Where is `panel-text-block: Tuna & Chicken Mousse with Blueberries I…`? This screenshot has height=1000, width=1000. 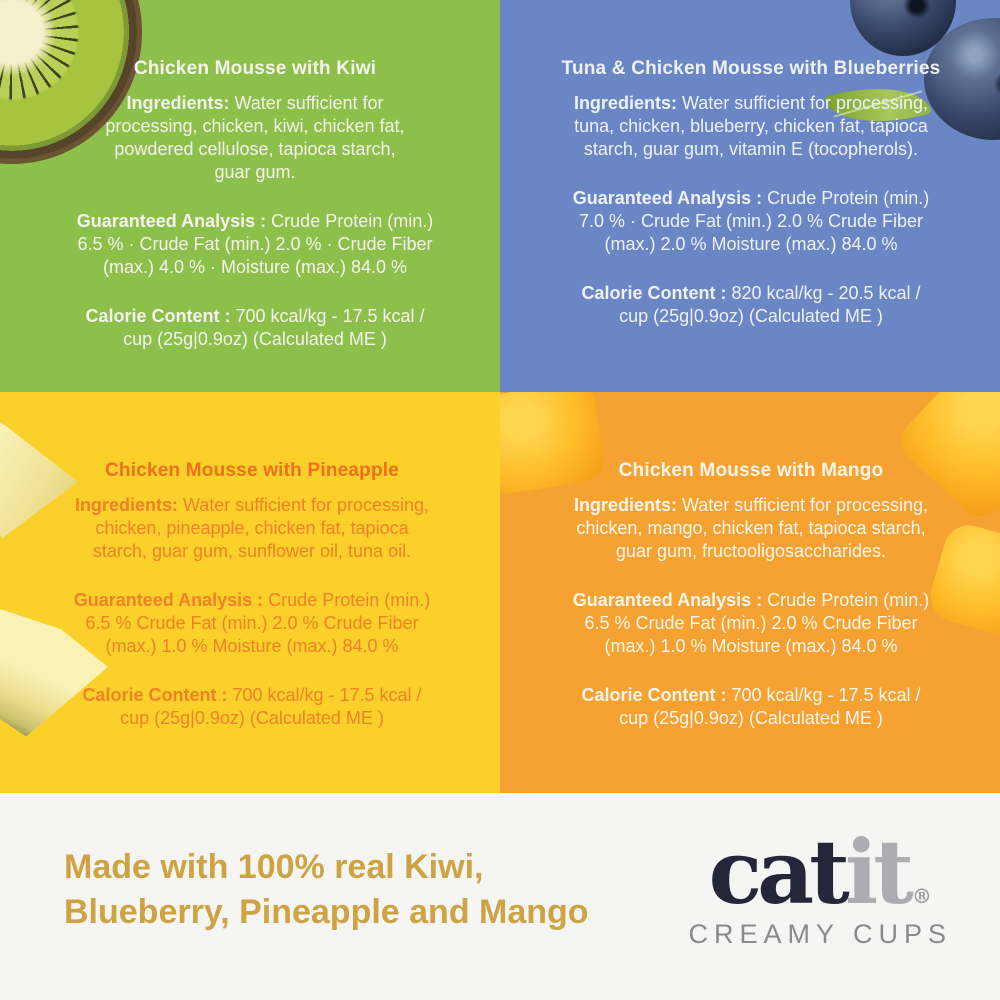
panel-text-block: Tuna & Chicken Mousse with Blueberries I… is located at coordinates (751, 193).